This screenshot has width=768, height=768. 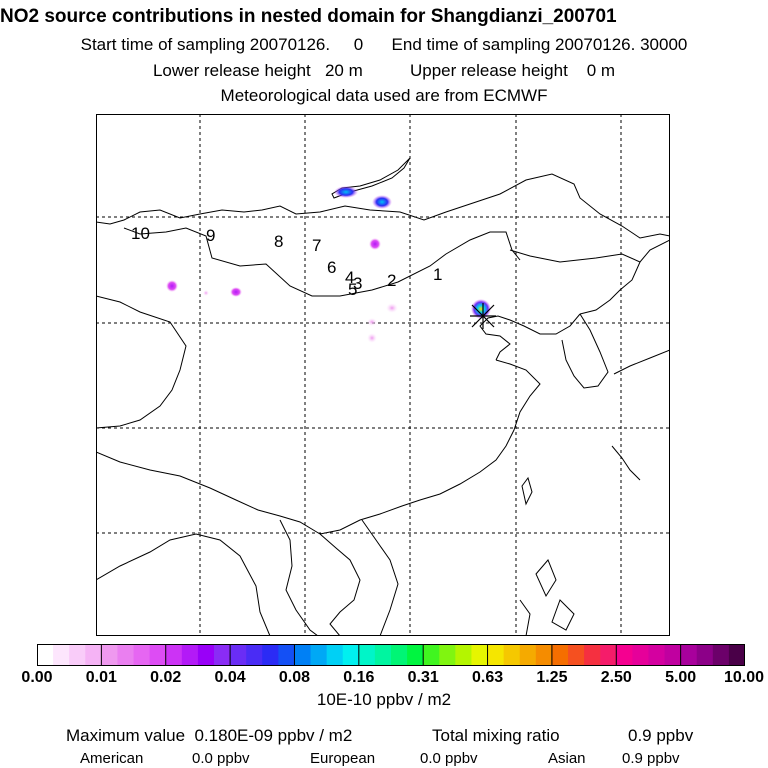 I want to click on american-label: American, so click(x=112, y=758).